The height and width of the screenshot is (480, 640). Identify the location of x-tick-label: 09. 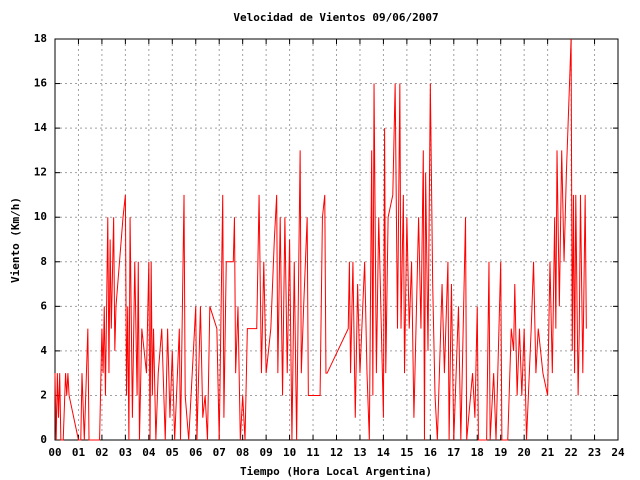
(266, 452).